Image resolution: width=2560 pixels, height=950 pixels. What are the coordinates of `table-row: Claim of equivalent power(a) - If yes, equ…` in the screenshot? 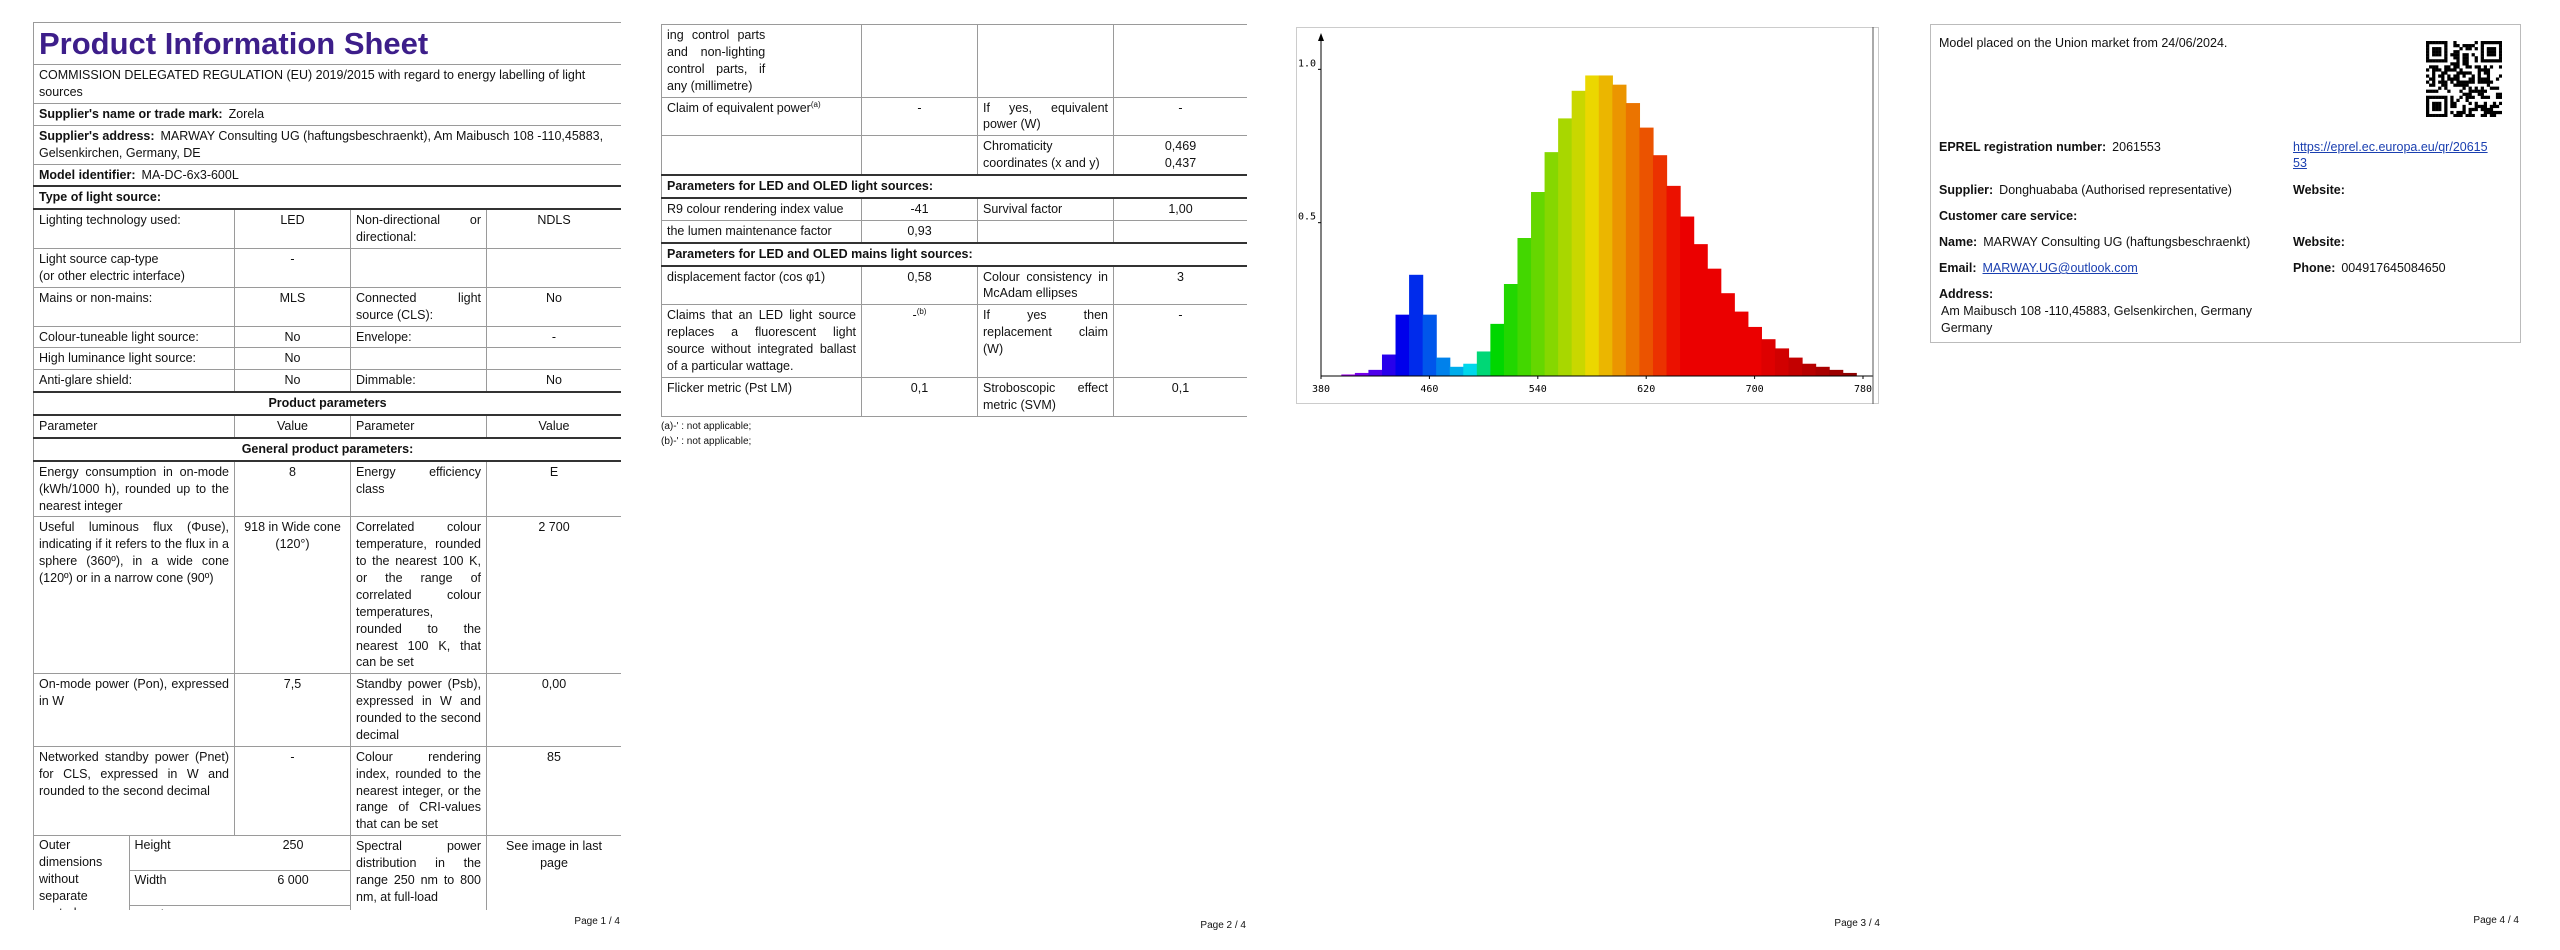 It's located at (954, 116).